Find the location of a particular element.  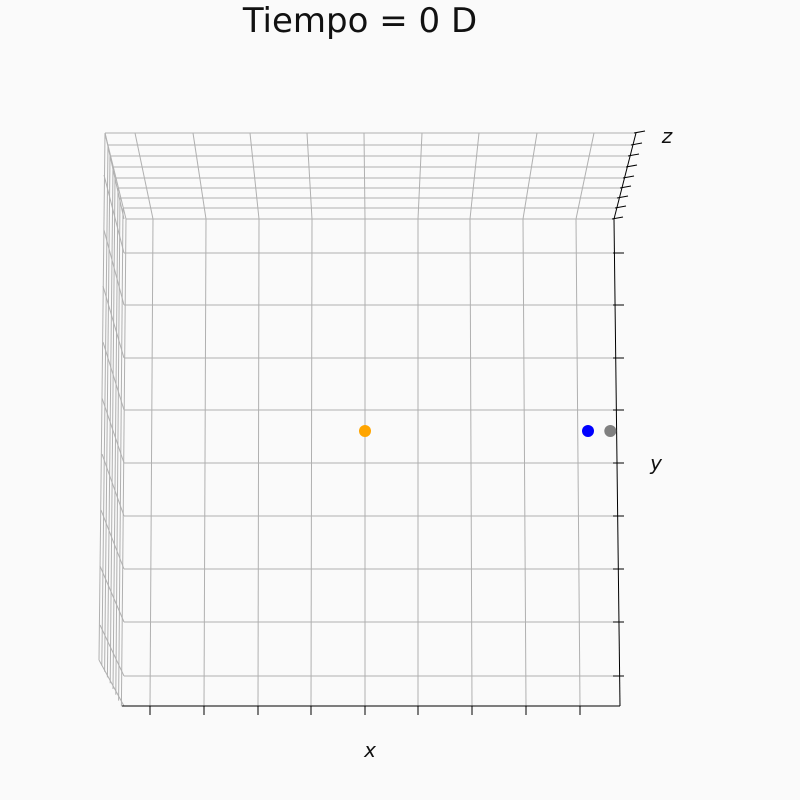

z-axis-label: z is located at coordinates (667, 136).